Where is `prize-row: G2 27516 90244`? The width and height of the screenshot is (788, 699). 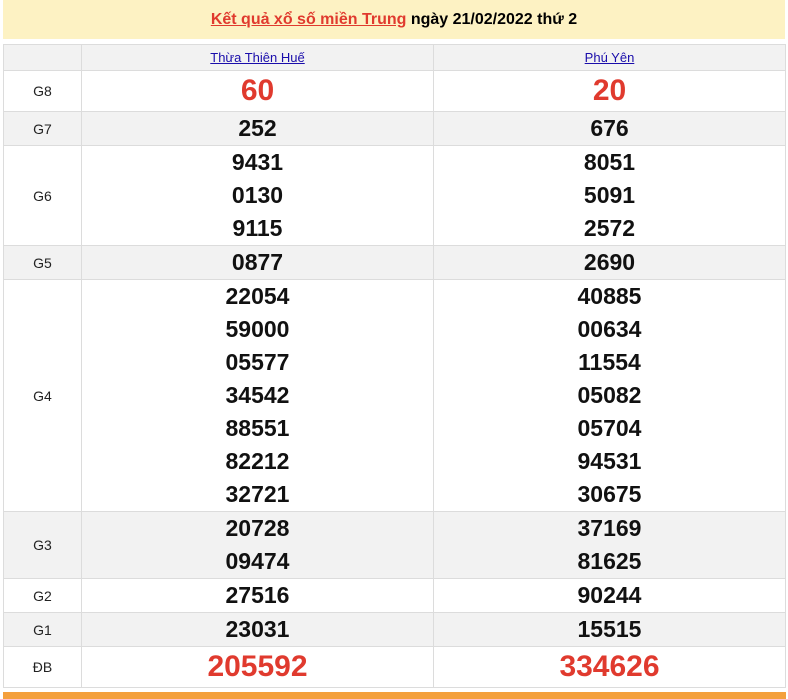
prize-row: G2 27516 90244 is located at coordinates (394, 595).